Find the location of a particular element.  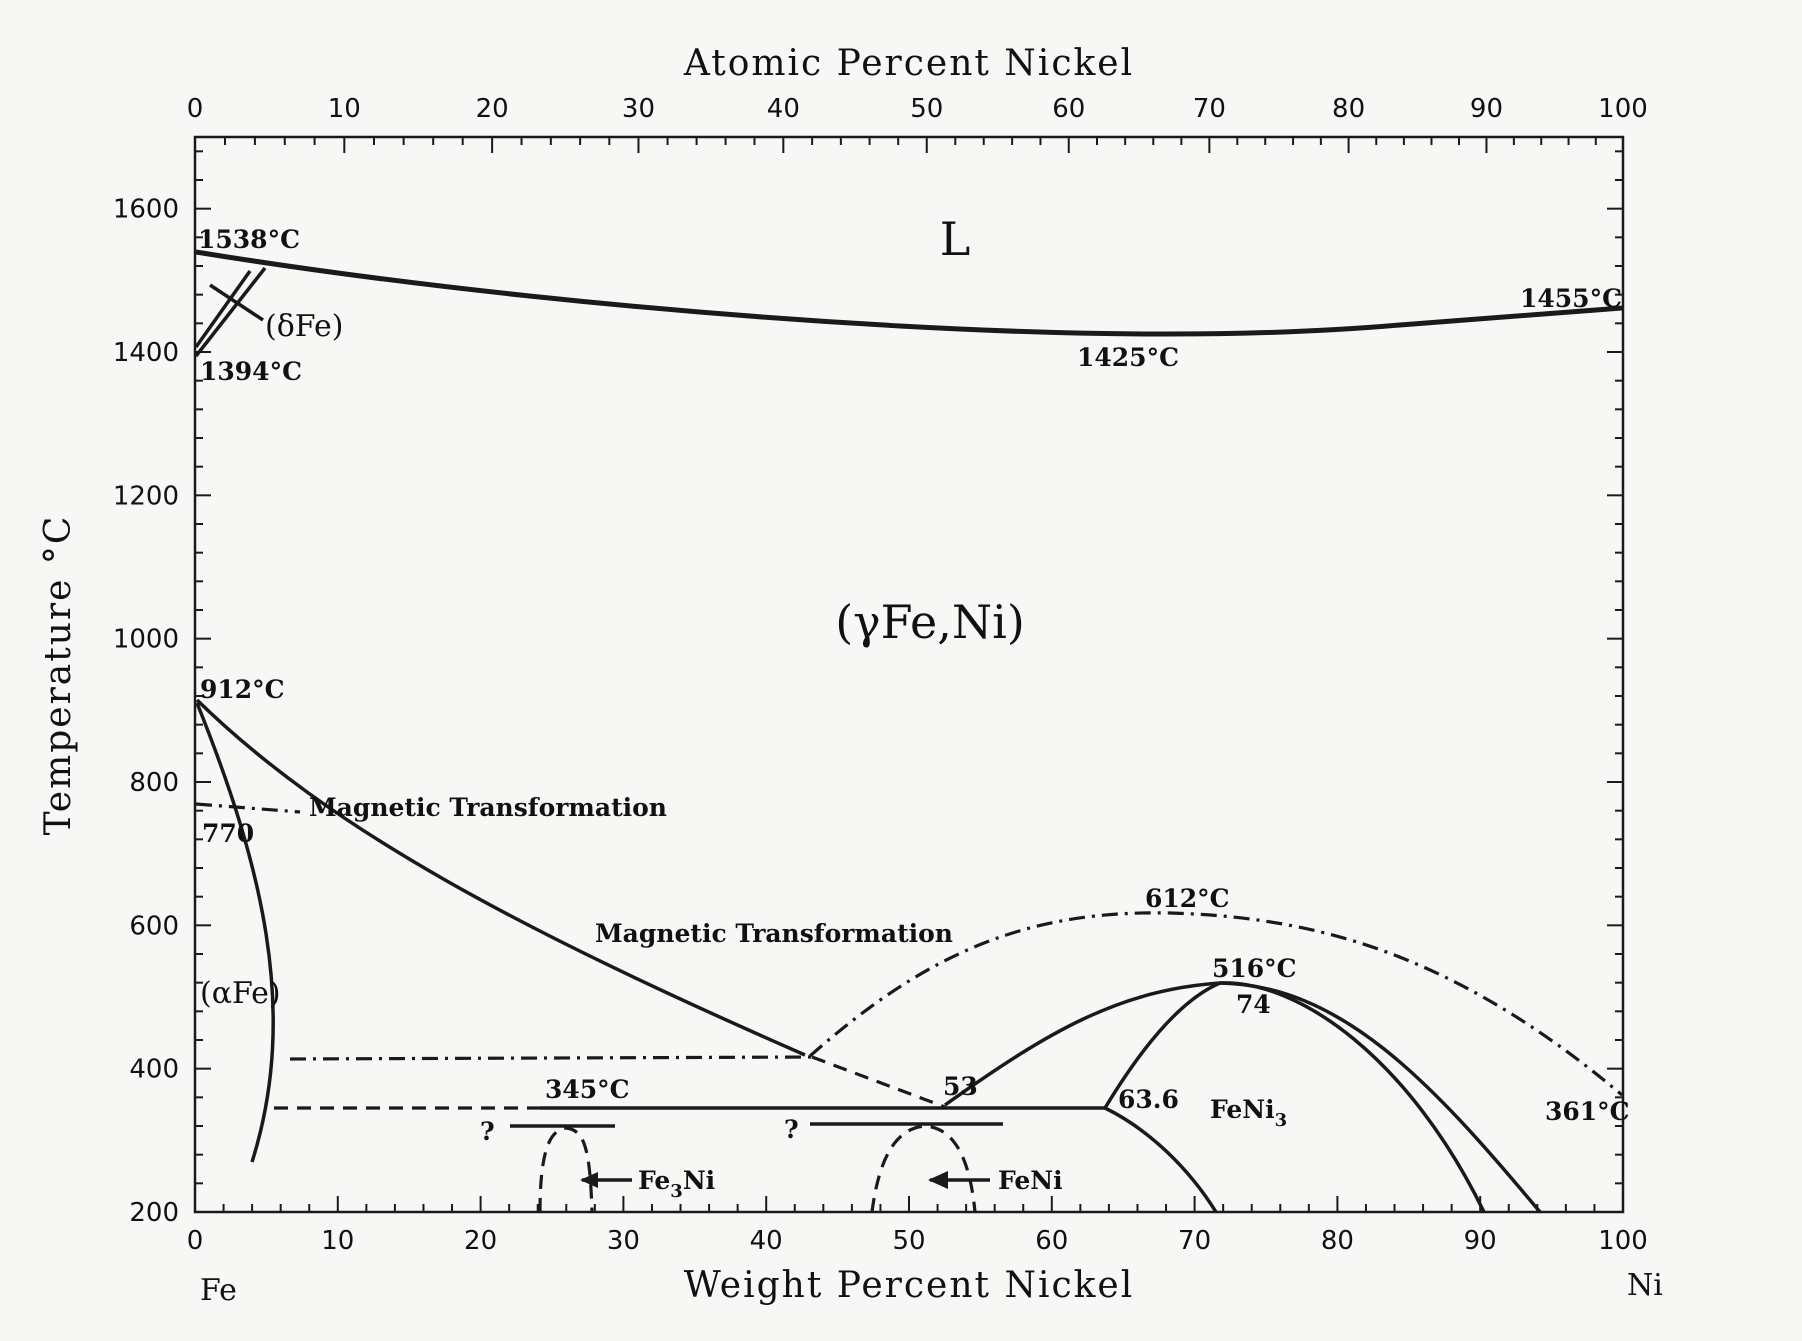

wt-tick-label: 20 is located at coordinates (480, 1241).